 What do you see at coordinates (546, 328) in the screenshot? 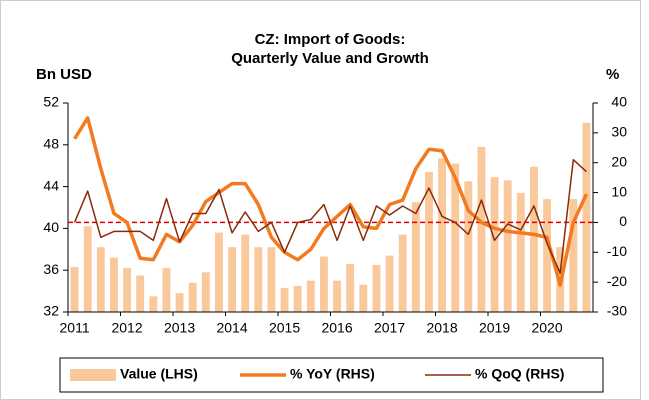
I see `x-tick-label: 2020` at bounding box center [546, 328].